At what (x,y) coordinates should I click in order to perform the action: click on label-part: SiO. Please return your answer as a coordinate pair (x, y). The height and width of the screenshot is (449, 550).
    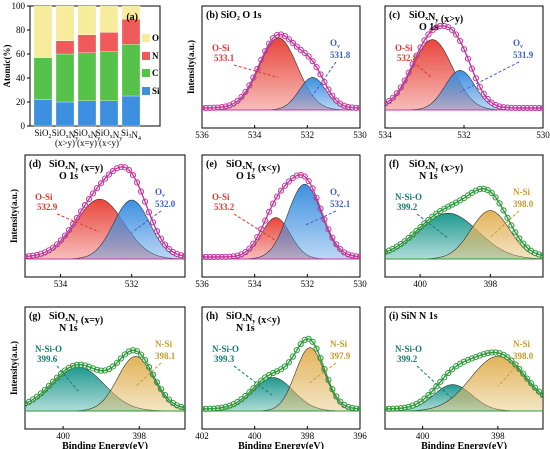
    Looking at the image, I should click on (59, 133).